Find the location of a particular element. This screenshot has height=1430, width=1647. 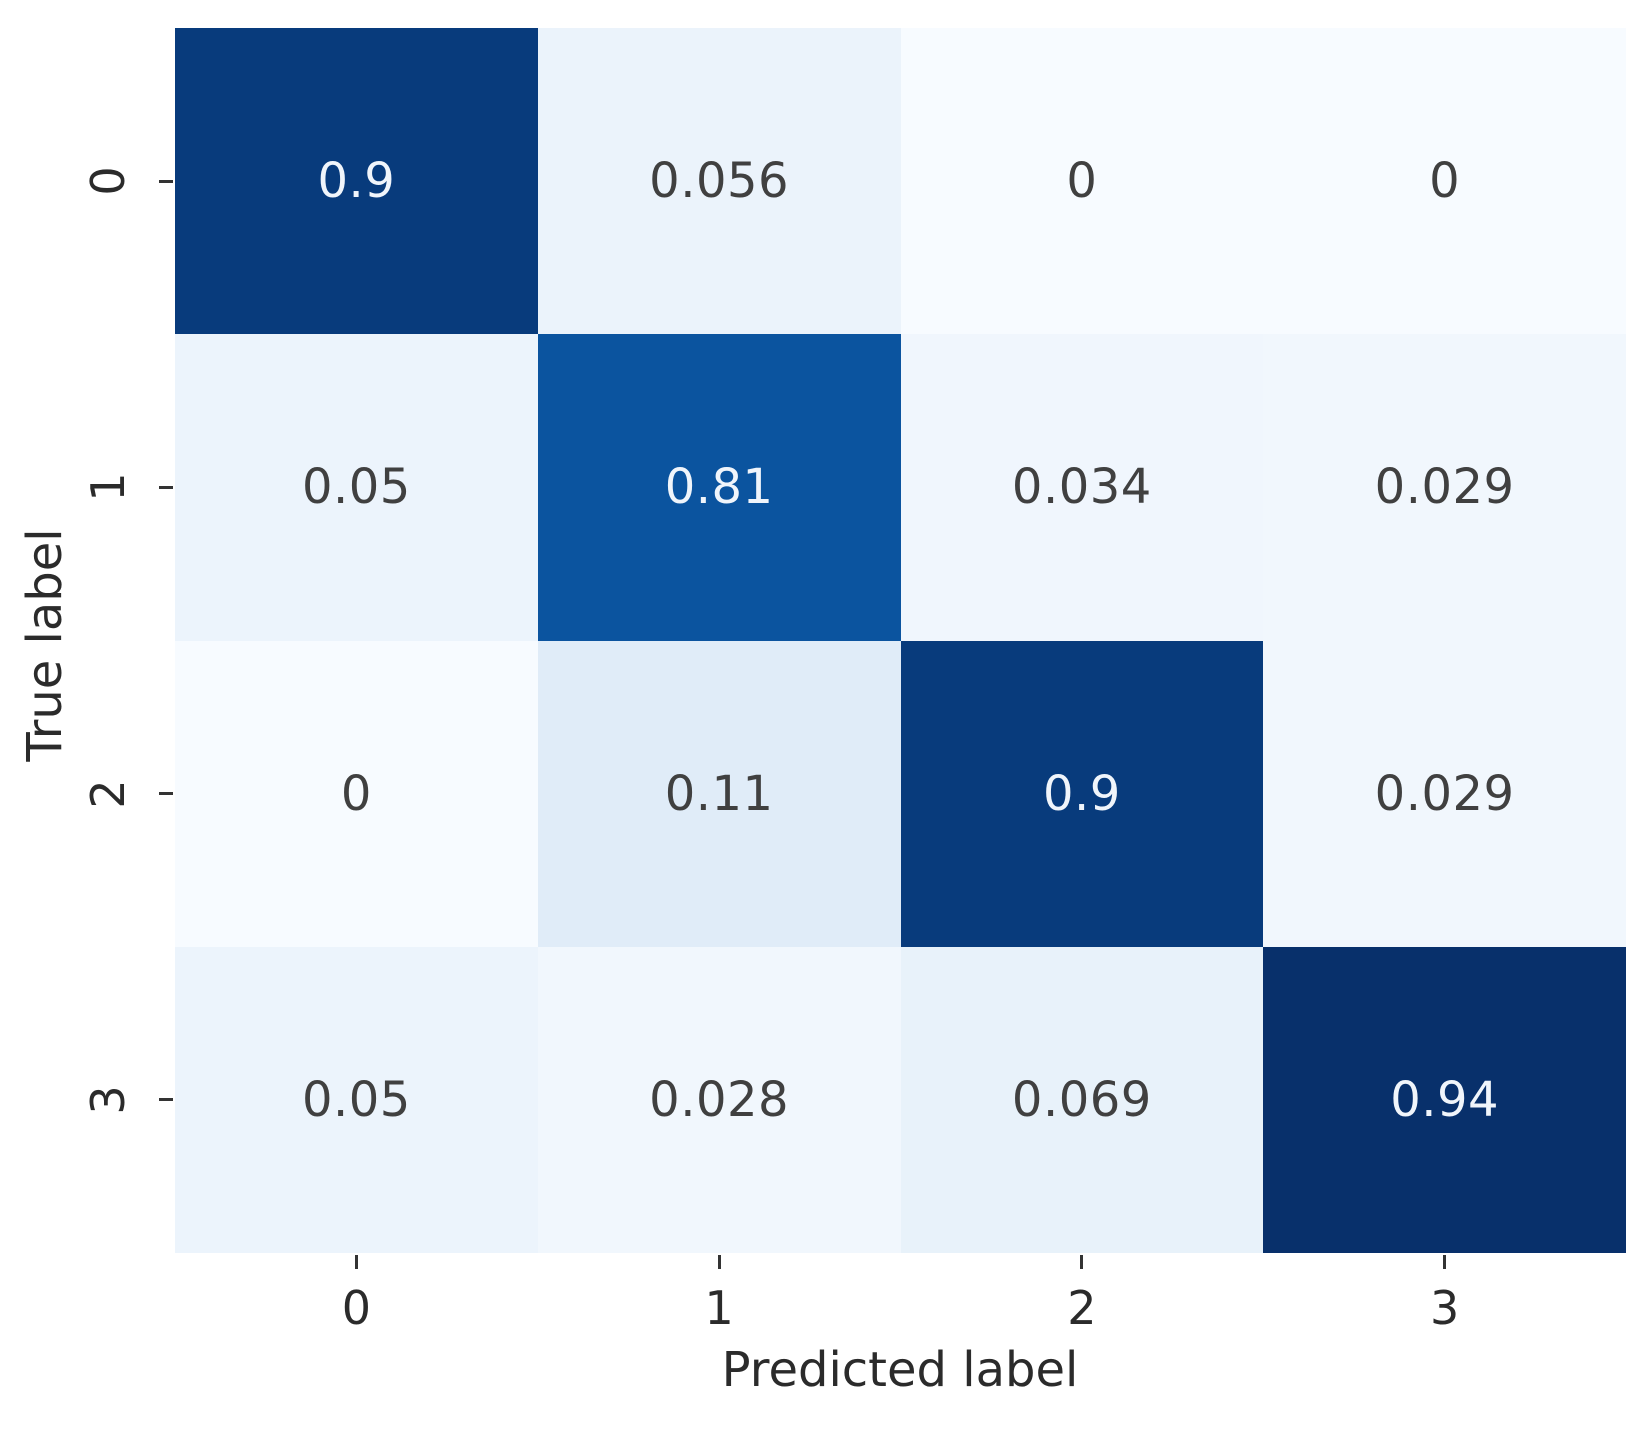

y-tick-label: 3 is located at coordinates (108, 1100).